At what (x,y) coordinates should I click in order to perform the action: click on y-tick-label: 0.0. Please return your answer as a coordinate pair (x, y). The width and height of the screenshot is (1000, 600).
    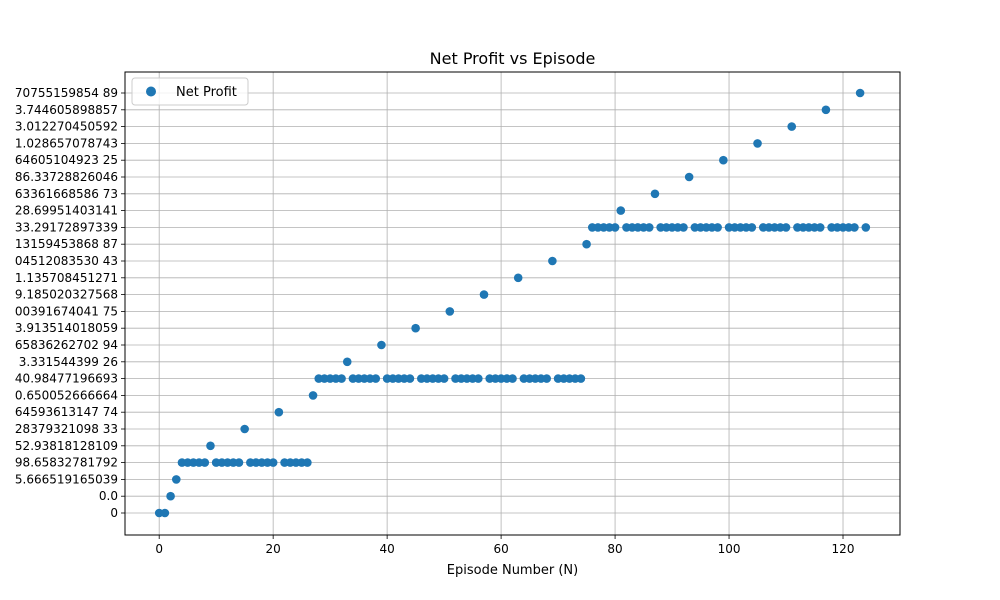
    Looking at the image, I should click on (108, 496).